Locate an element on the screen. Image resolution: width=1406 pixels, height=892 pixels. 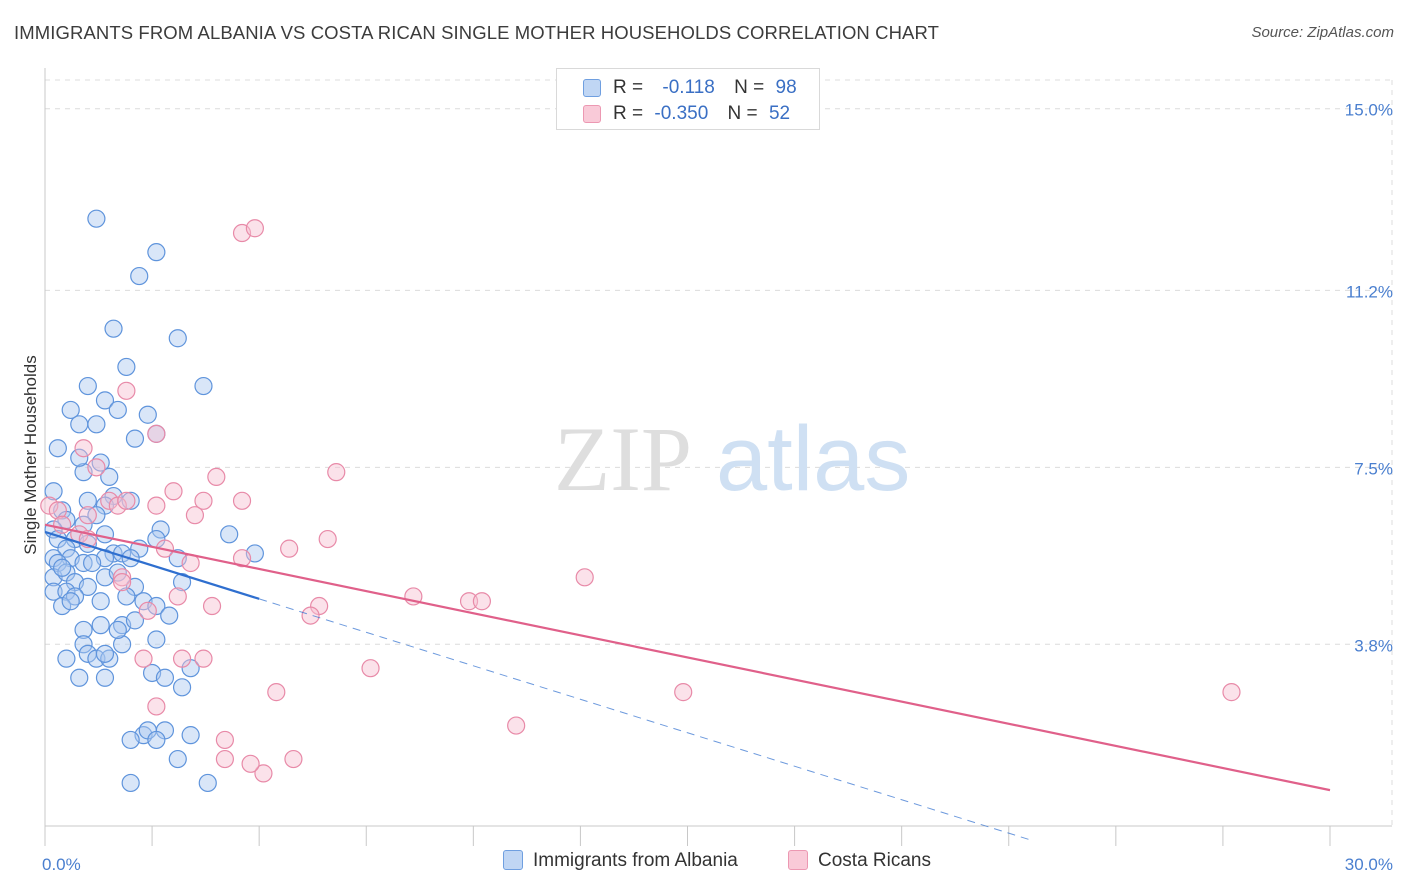
albania-swatch is located at coordinates (592, 88).